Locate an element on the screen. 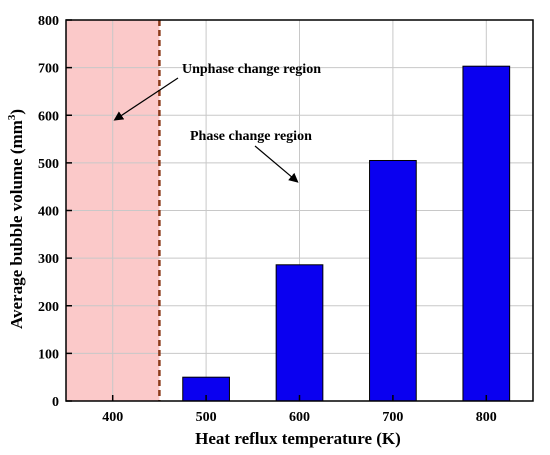  y-tick-label-600: 600 is located at coordinates (48, 116).